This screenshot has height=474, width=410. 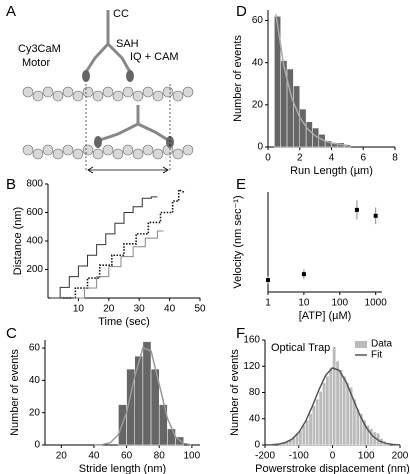 I want to click on y-tick-label: 800, so click(x=34, y=184).